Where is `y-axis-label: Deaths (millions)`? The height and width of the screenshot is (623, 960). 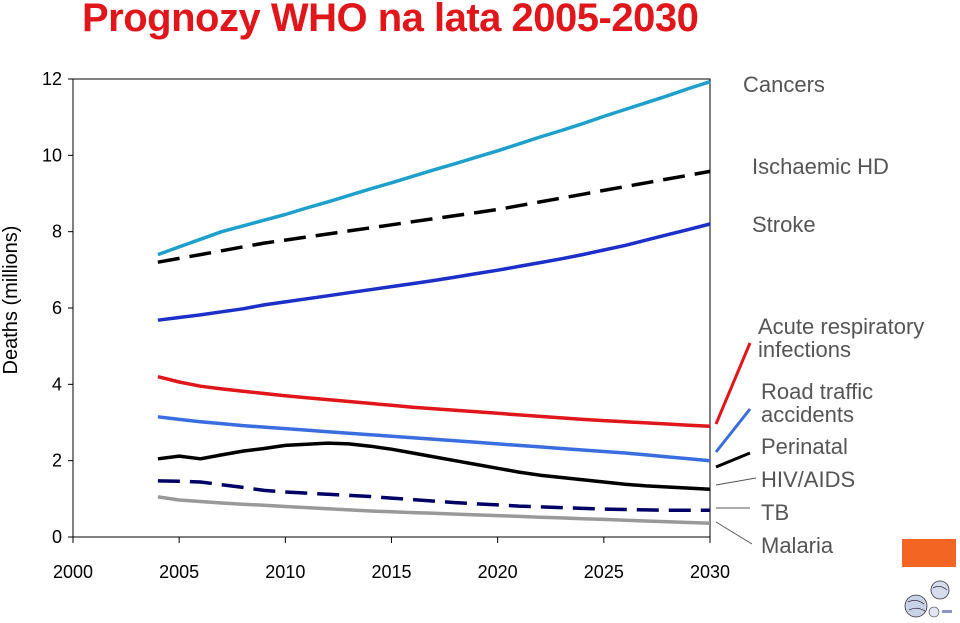 y-axis-label: Deaths (millions) is located at coordinates (11, 300).